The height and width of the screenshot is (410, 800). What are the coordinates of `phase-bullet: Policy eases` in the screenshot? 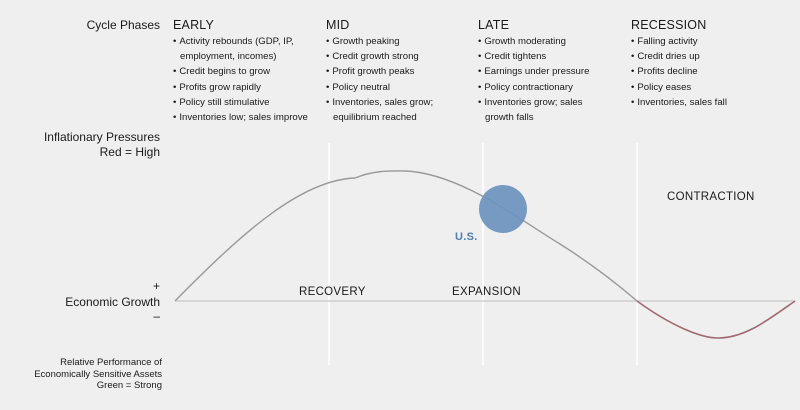 It's located at (713, 87).